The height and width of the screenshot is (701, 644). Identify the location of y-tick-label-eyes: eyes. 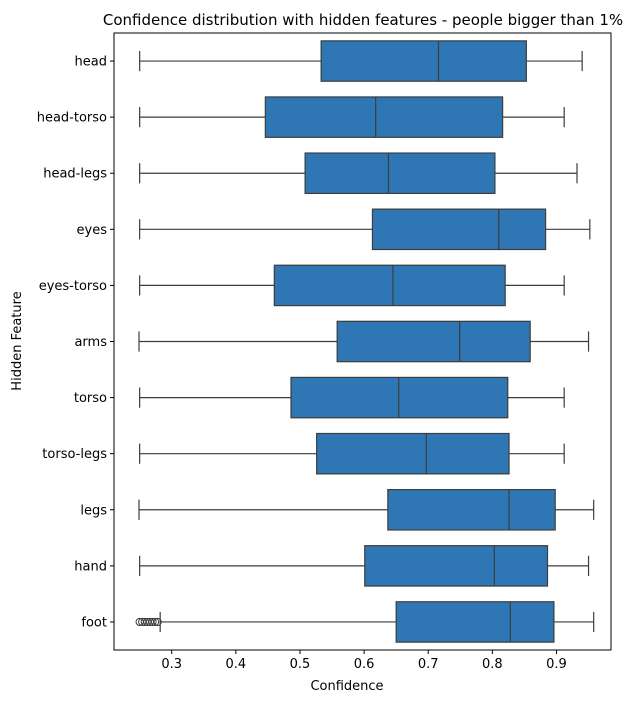
(92, 230).